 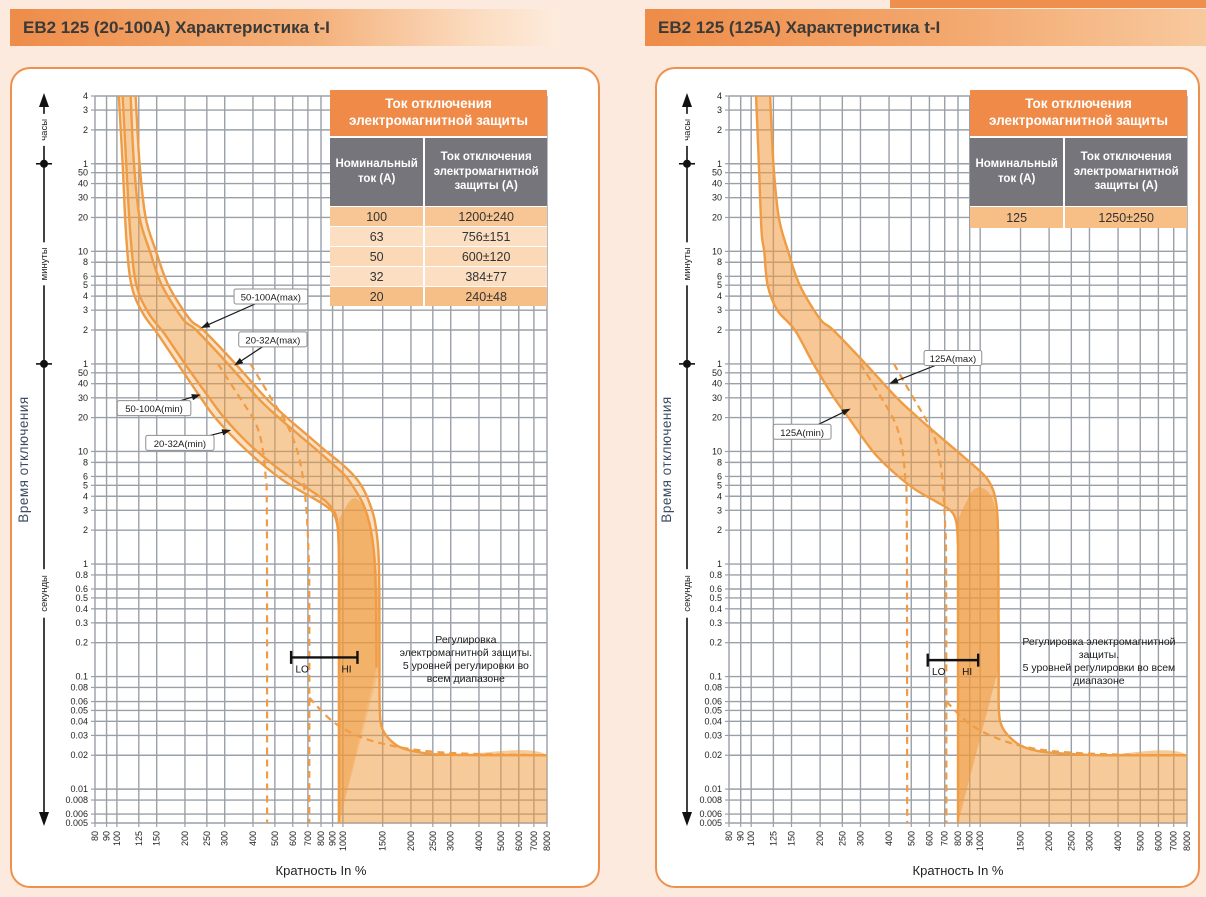 I want to click on chart2-title: EB2 125 (125A) Характеристика t-I, so click(x=925, y=27).